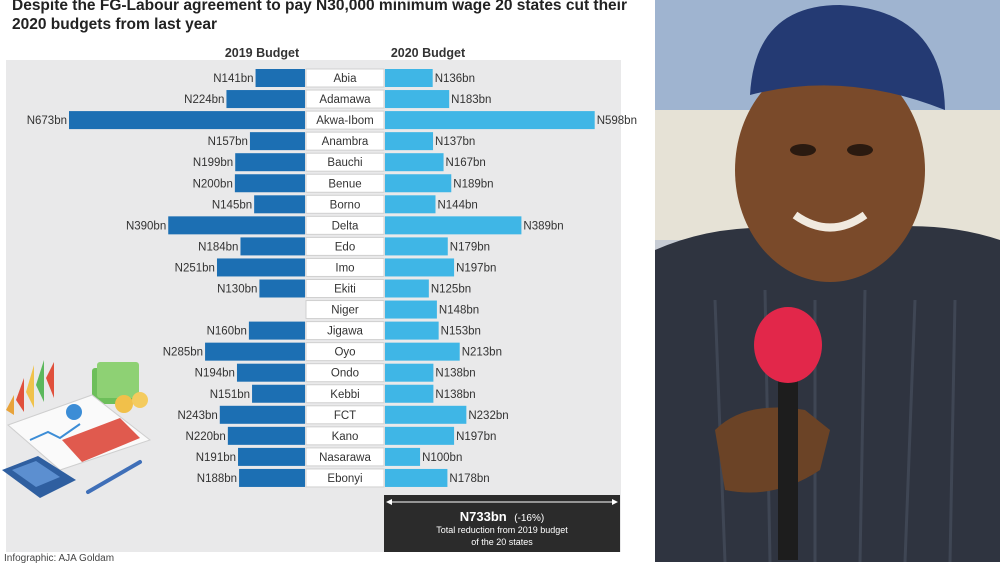 The height and width of the screenshot is (564, 1000). Describe the element at coordinates (237, 290) in the screenshot. I see `data-label-2019: N130bn` at that location.